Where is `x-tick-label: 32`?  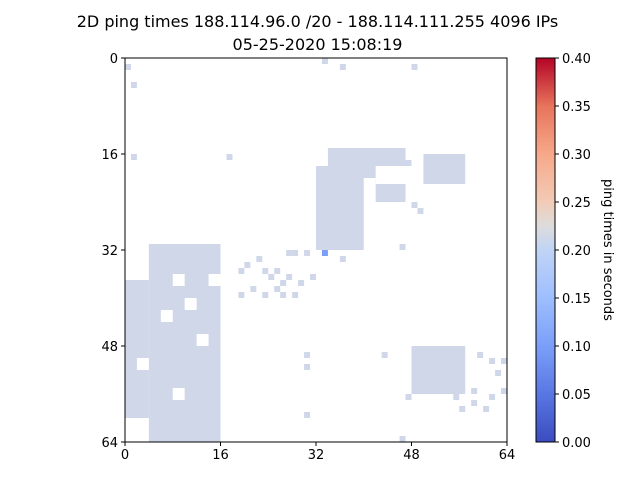 x-tick-label: 32 is located at coordinates (316, 455).